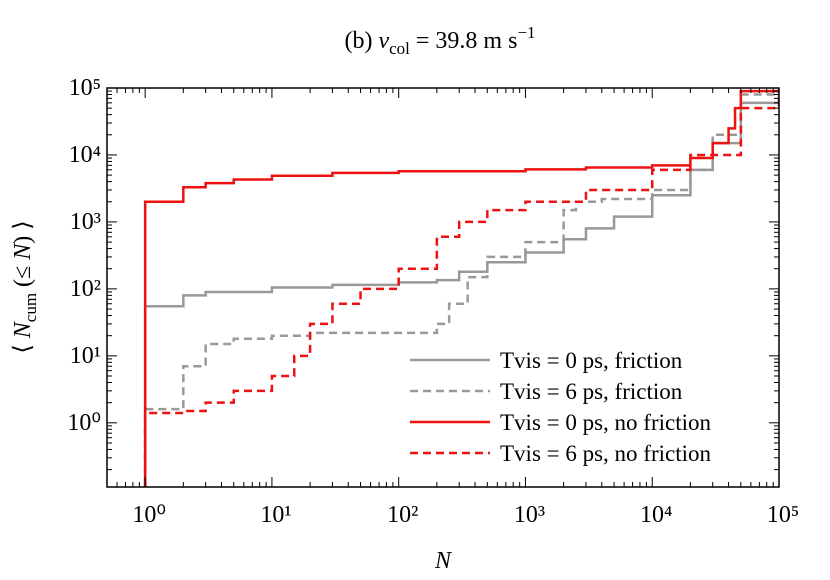 This screenshot has height=580, width=830. What do you see at coordinates (383, 41) in the screenshot?
I see `title-part: v` at bounding box center [383, 41].